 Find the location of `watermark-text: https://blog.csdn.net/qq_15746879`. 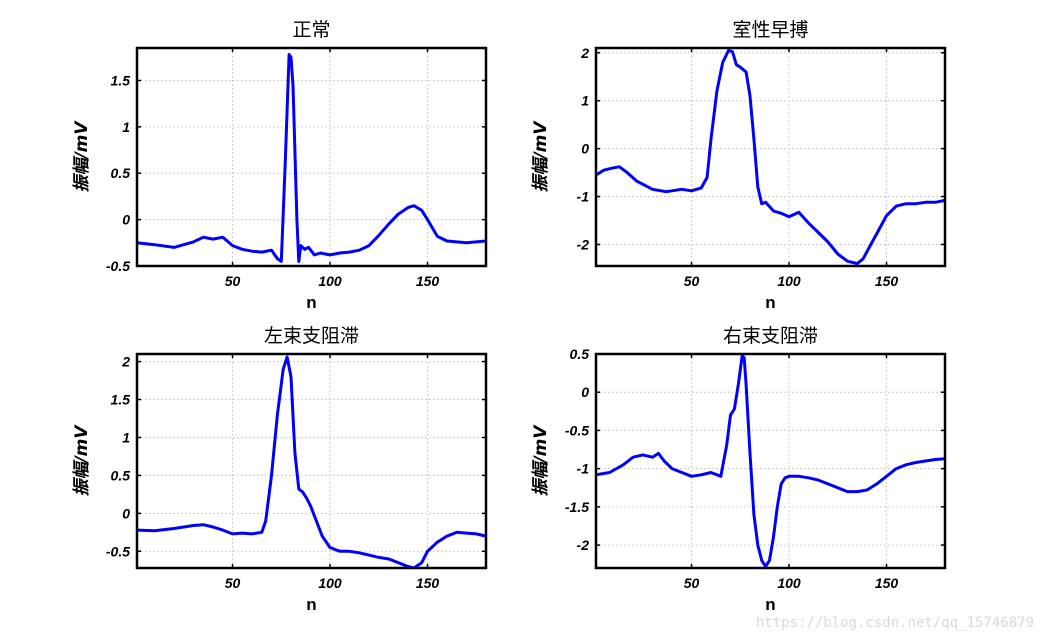

watermark-text: https://blog.csdn.net/qq_15746879 is located at coordinates (894, 623).